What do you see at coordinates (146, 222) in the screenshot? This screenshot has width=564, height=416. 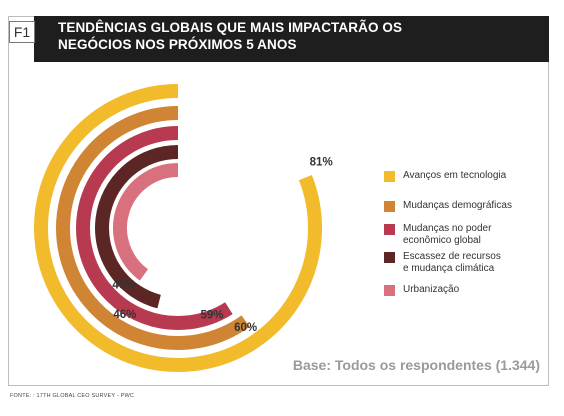 I see `arc-urbanizacao` at bounding box center [146, 222].